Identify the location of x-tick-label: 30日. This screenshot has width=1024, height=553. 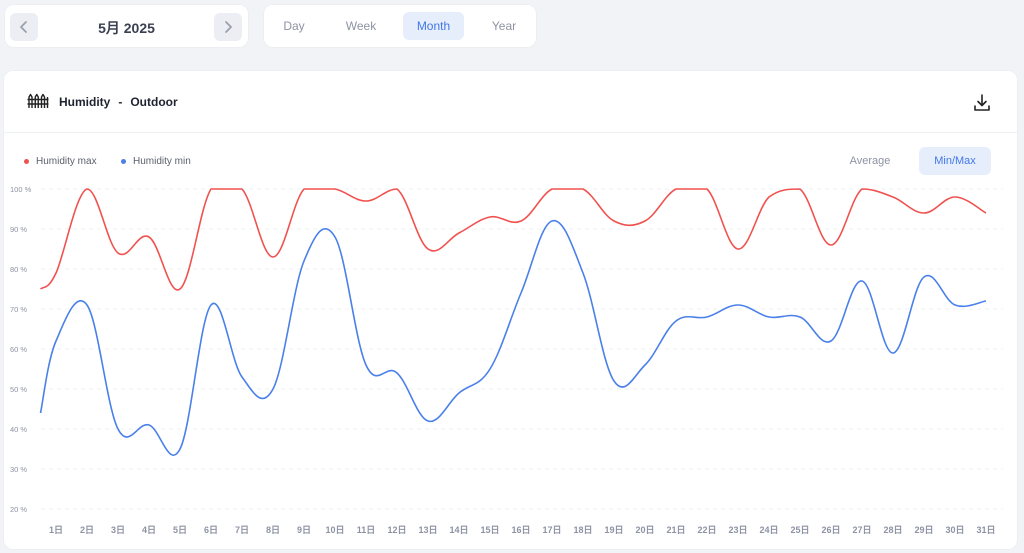
(954, 530).